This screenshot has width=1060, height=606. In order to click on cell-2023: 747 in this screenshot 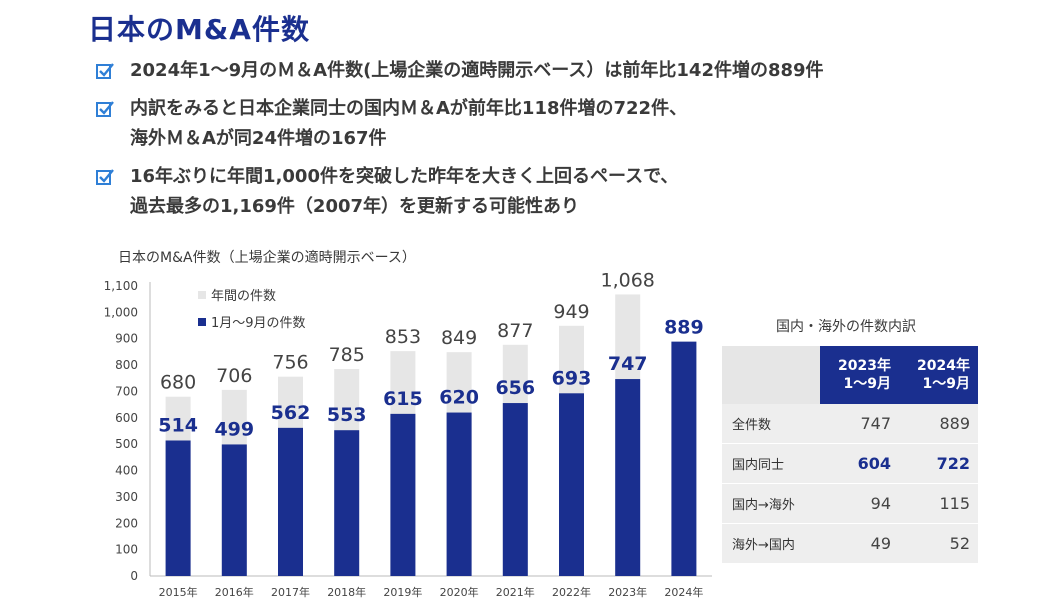, I will do `click(875, 423)`.